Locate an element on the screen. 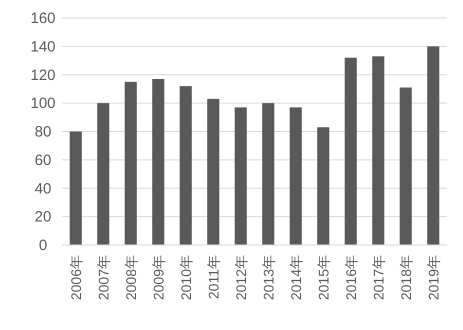 The width and height of the screenshot is (463, 330). y-tick-label: 0 is located at coordinates (43, 245).